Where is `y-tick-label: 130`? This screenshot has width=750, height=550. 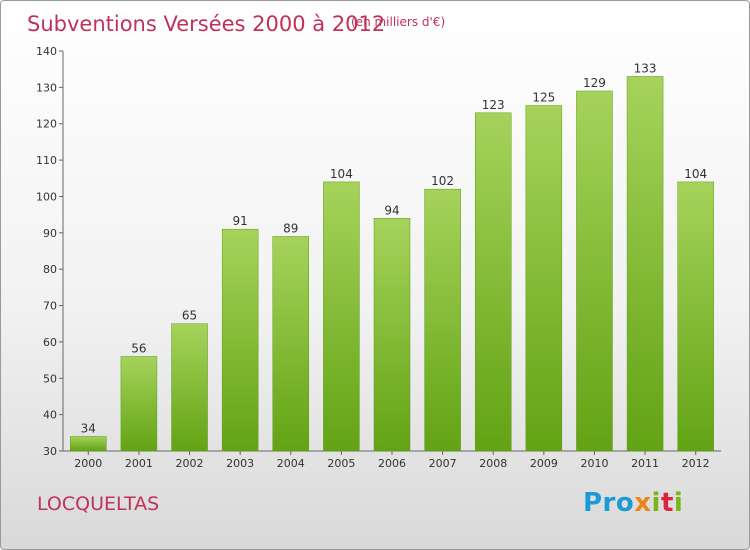
y-tick-label: 130 is located at coordinates (46, 87).